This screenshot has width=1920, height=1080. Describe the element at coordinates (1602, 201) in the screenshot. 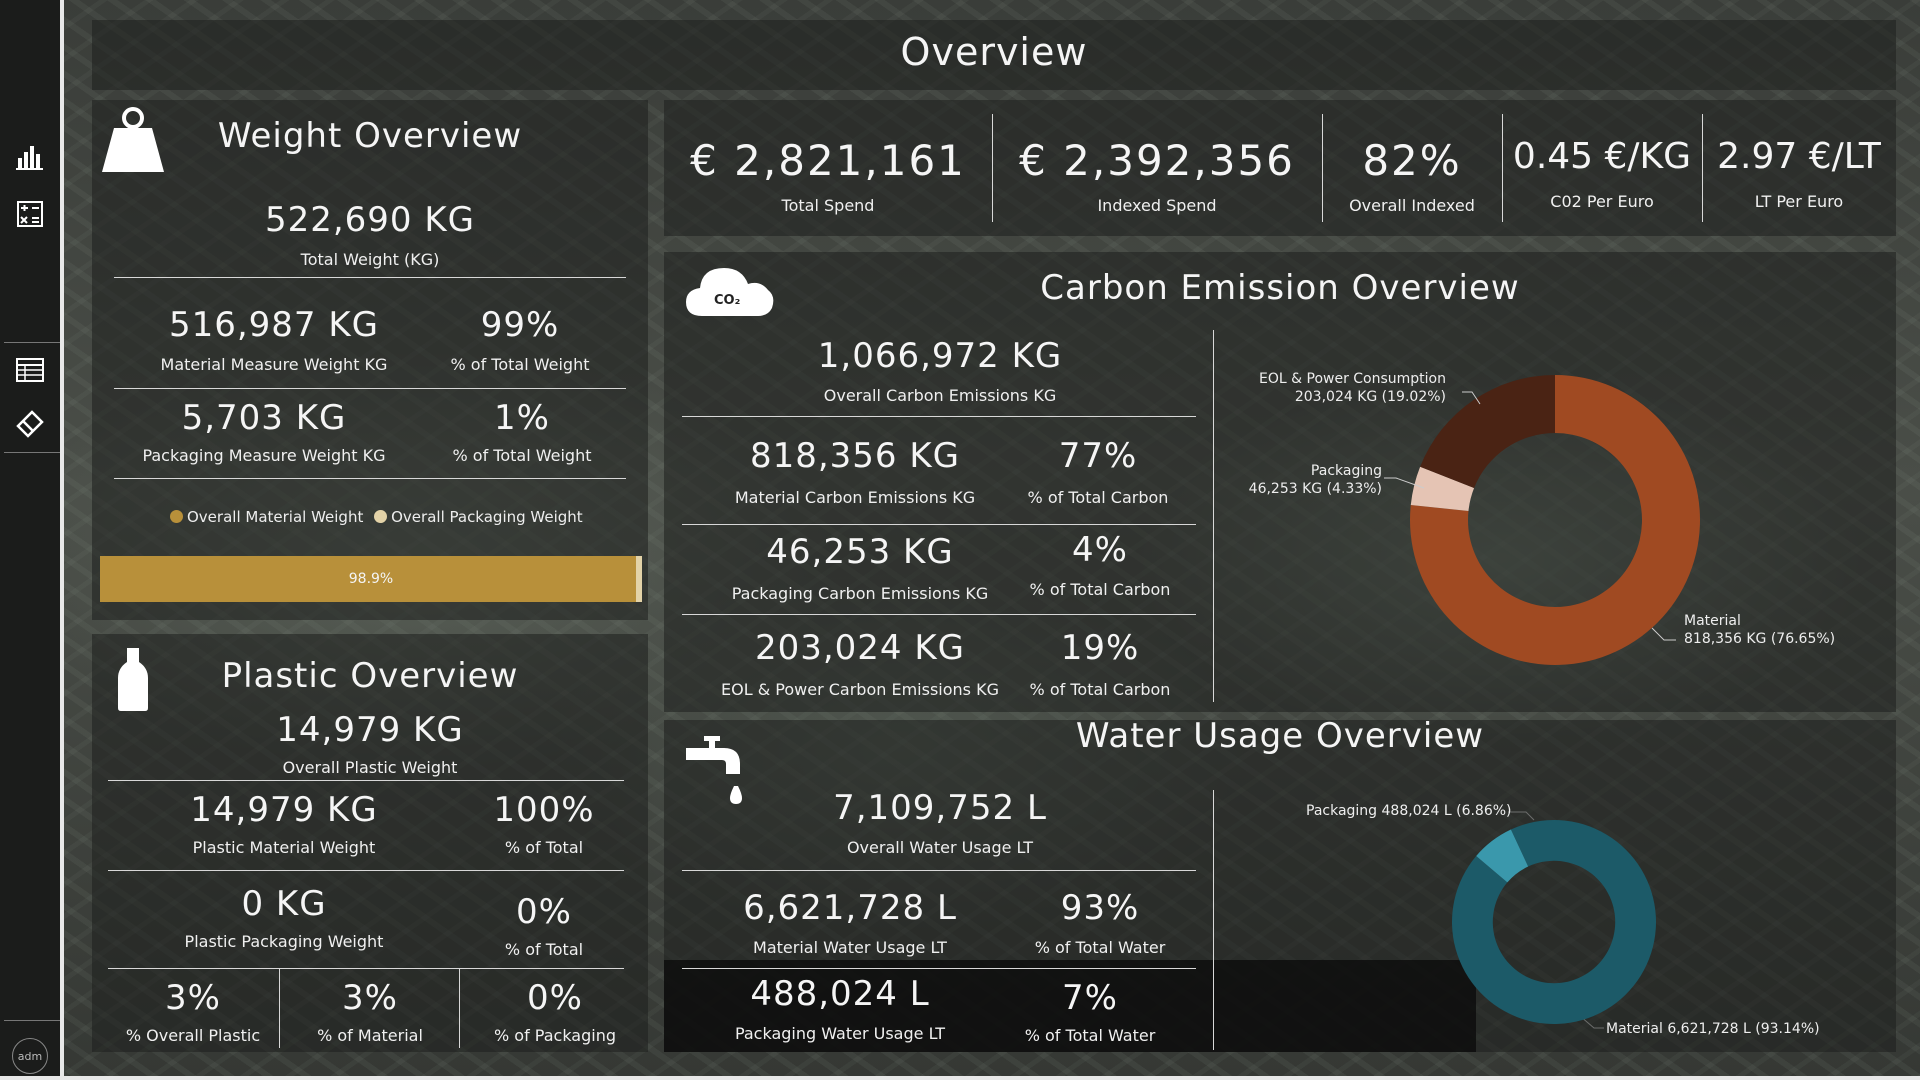

I see `co2-per-euro-label: C02 Per Euro` at that location.